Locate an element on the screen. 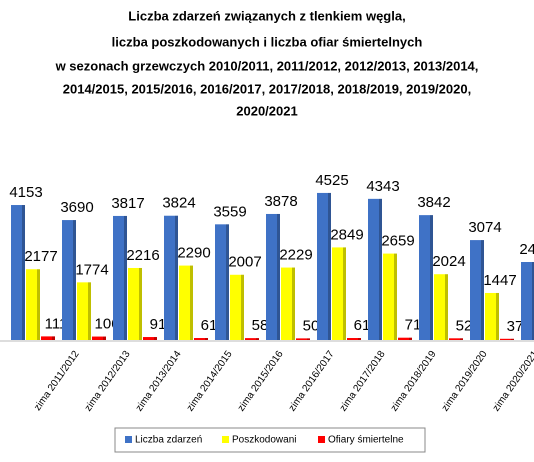  value-label: 4525 is located at coordinates (331, 180).